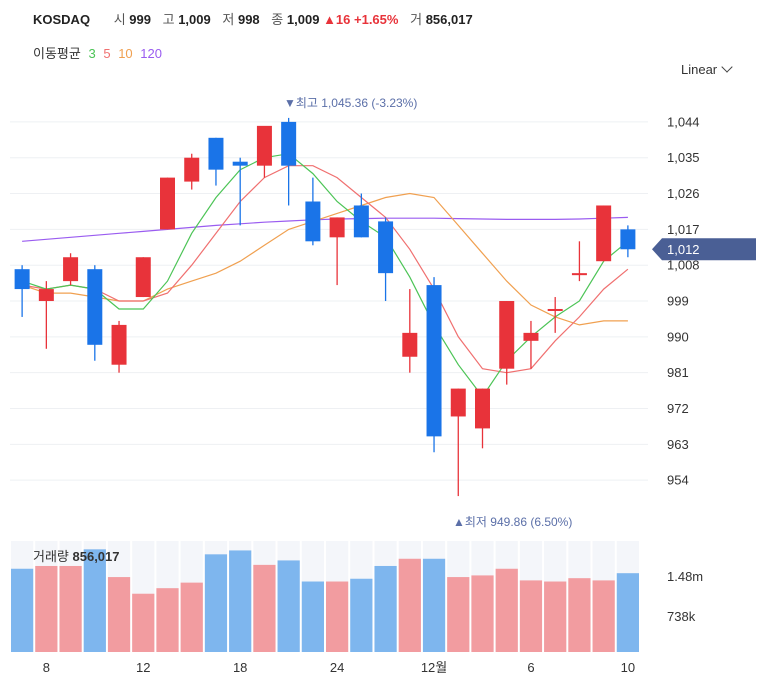 The height and width of the screenshot is (687, 764). I want to click on ma-legend-3: 3, so click(92, 53).